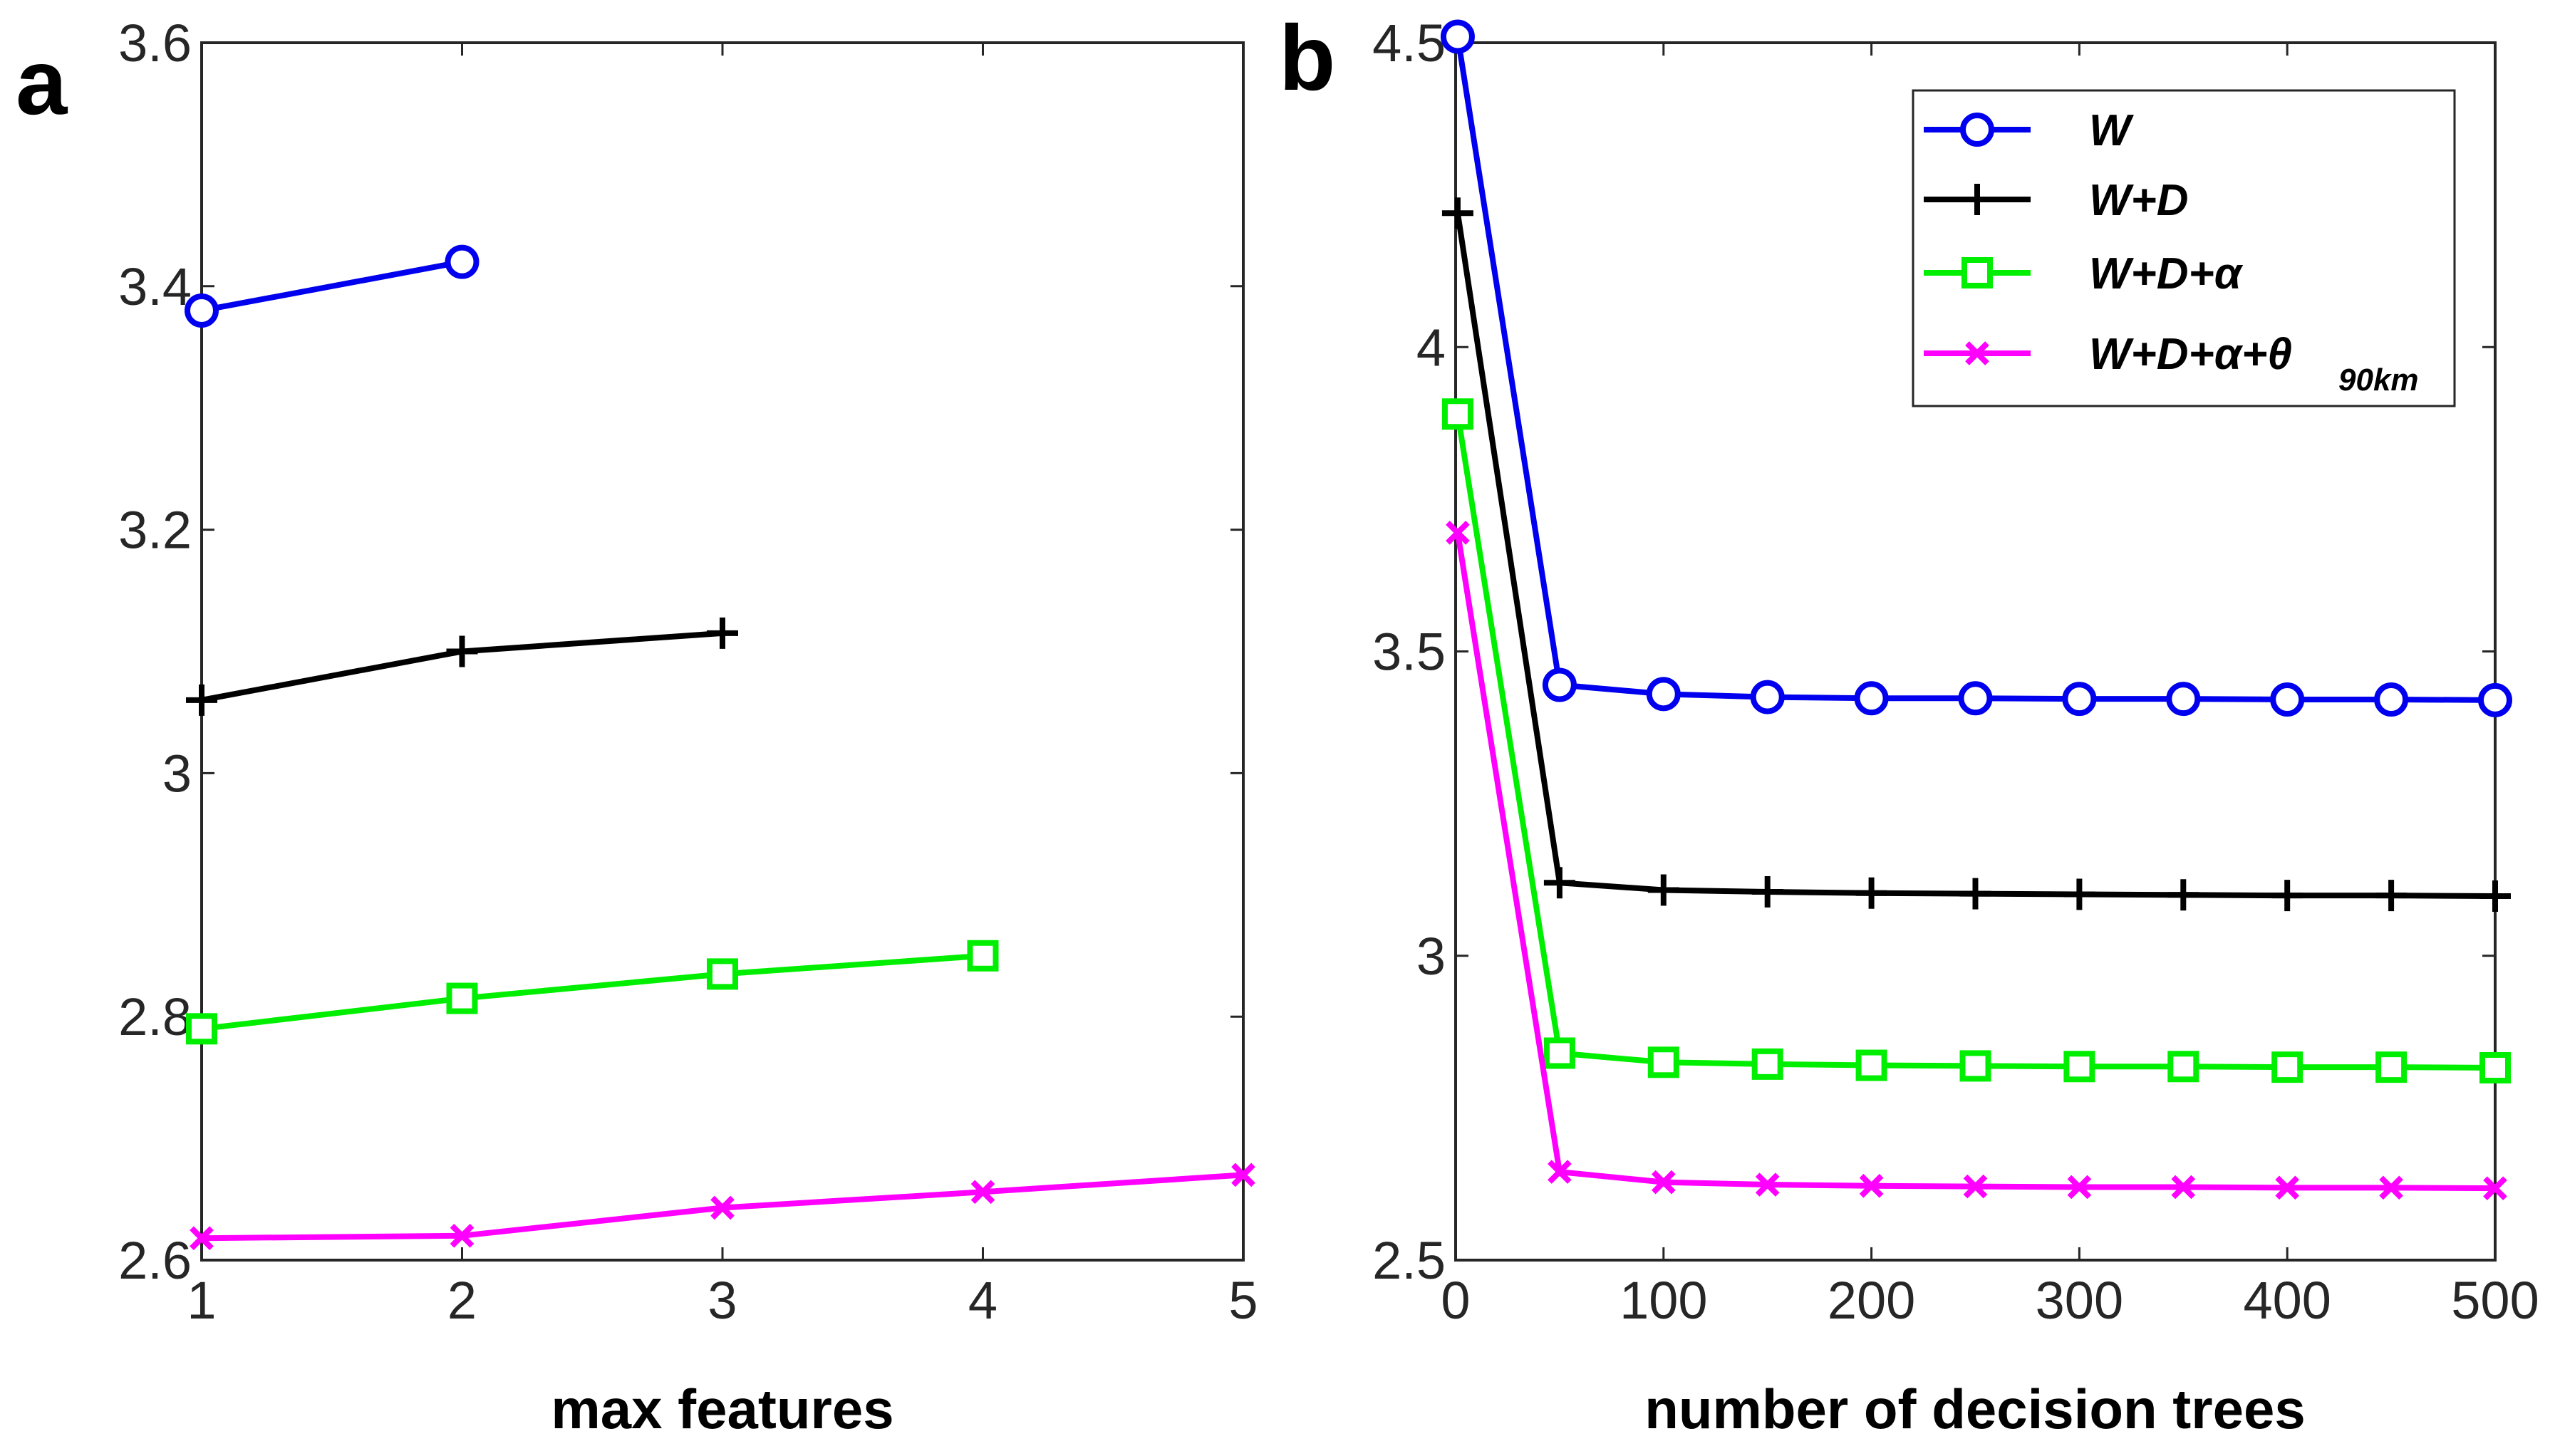 The height and width of the screenshot is (1456, 2555). Describe the element at coordinates (201, 1300) in the screenshot. I see `panel-a-x-tick-label-1: 1` at that location.